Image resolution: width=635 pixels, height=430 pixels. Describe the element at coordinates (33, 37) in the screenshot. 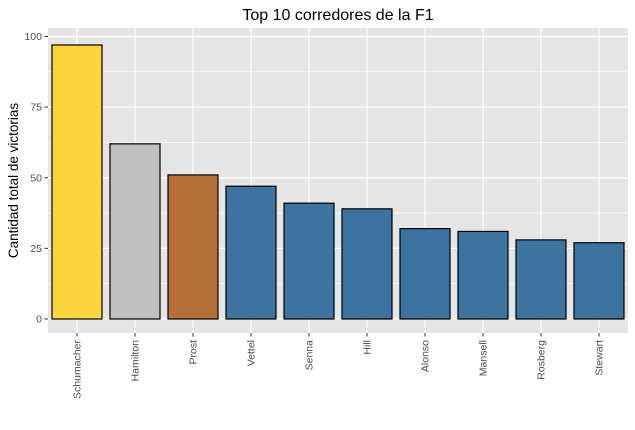

I see `y-tick-label: 100` at that location.